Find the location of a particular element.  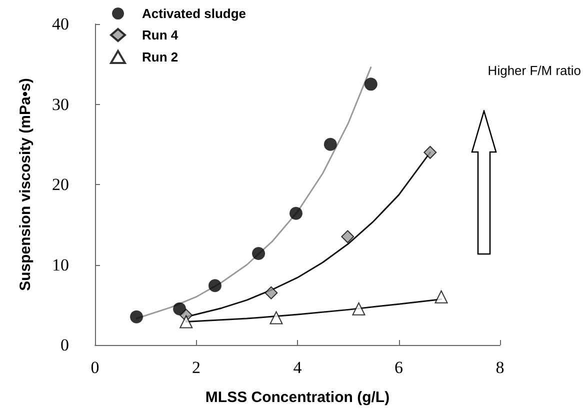

y-tick-label: 0 is located at coordinates (64, 345).